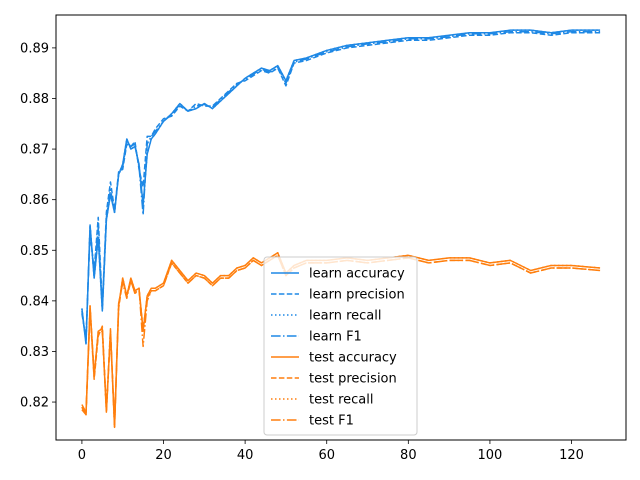 The height and width of the screenshot is (480, 640). I want to click on y-tick-label: 0.86, so click(34, 200).